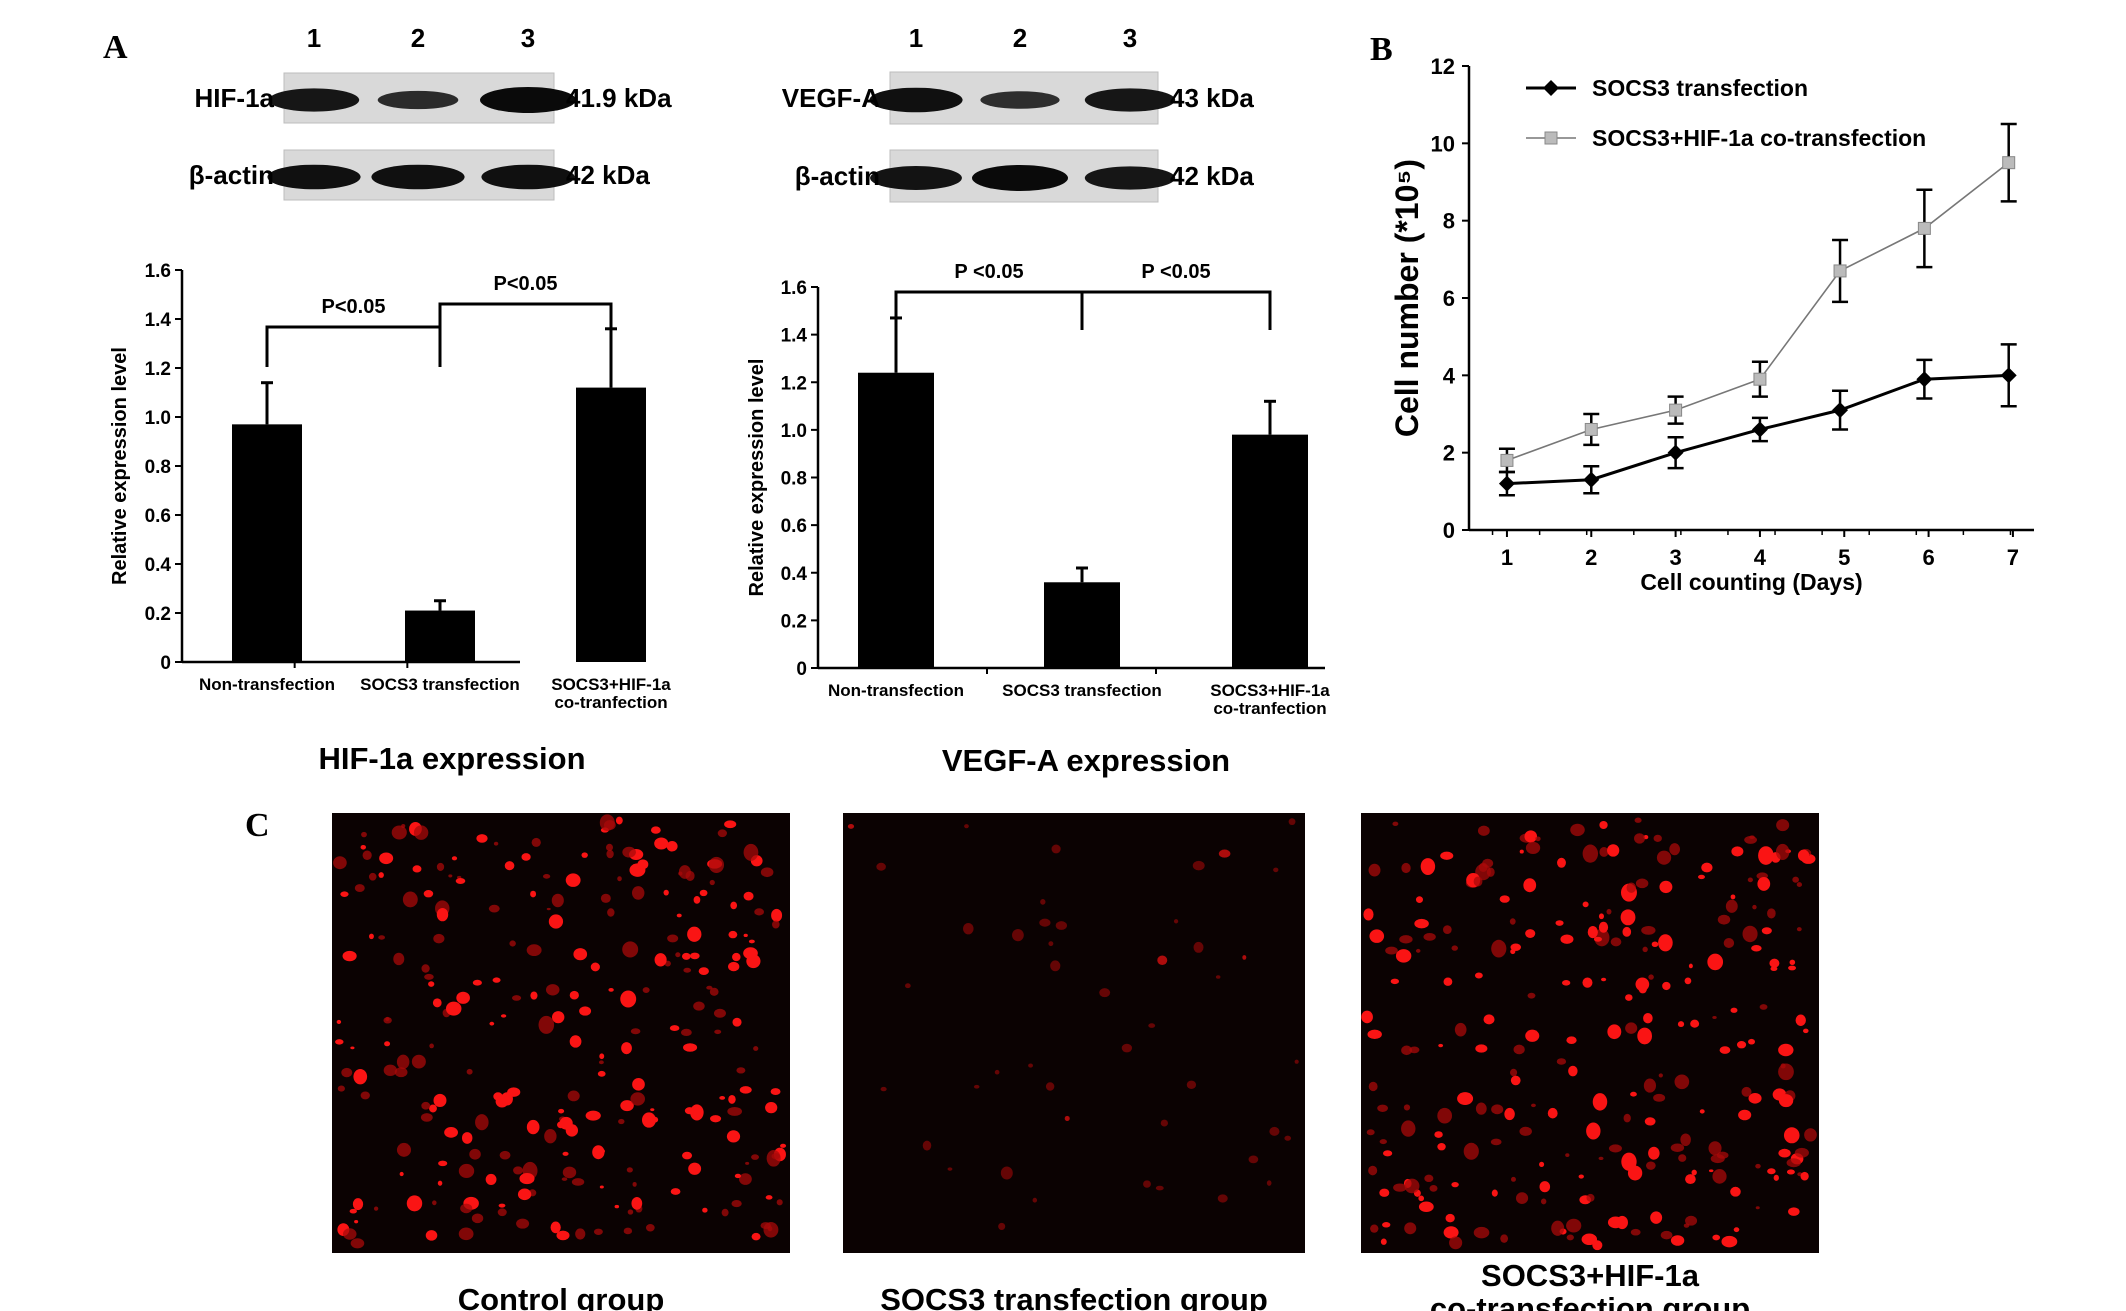 This screenshot has height=1311, width=2126. Describe the element at coordinates (794, 288) in the screenshot. I see `y-tick-label: 1.6` at that location.